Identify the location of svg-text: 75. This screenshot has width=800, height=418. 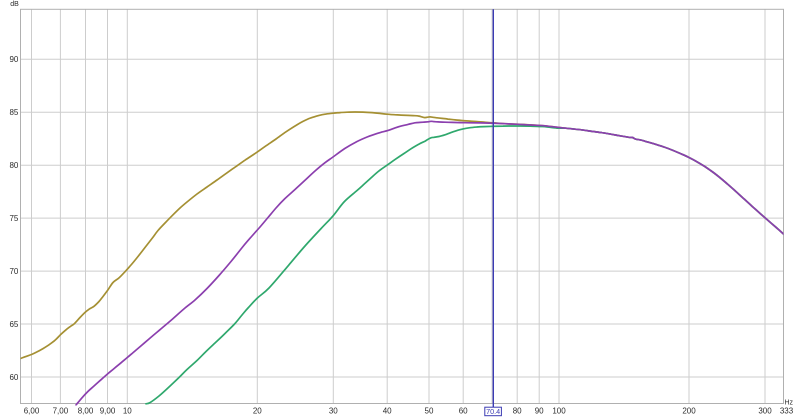
(13, 218).